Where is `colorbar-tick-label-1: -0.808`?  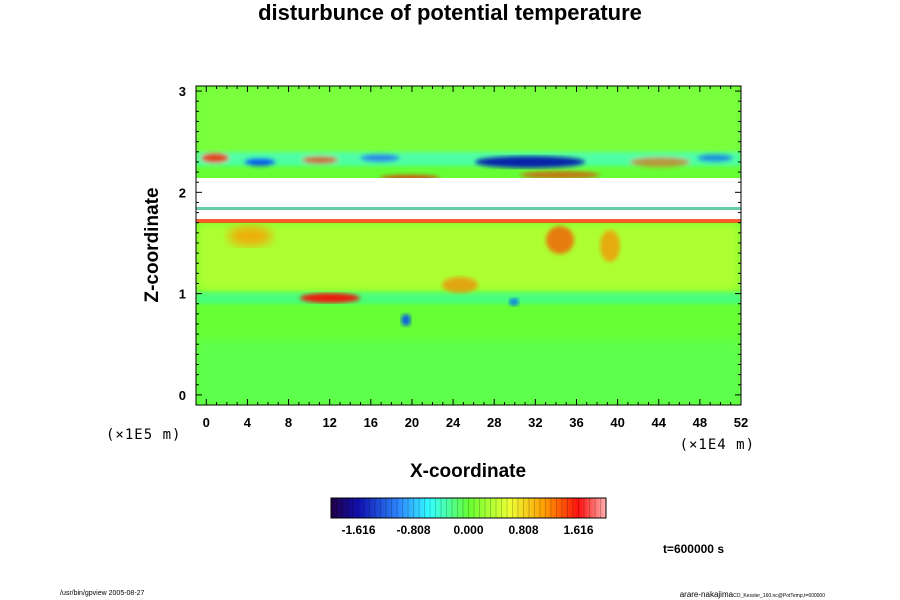 colorbar-tick-label-1: -0.808 is located at coordinates (413, 530).